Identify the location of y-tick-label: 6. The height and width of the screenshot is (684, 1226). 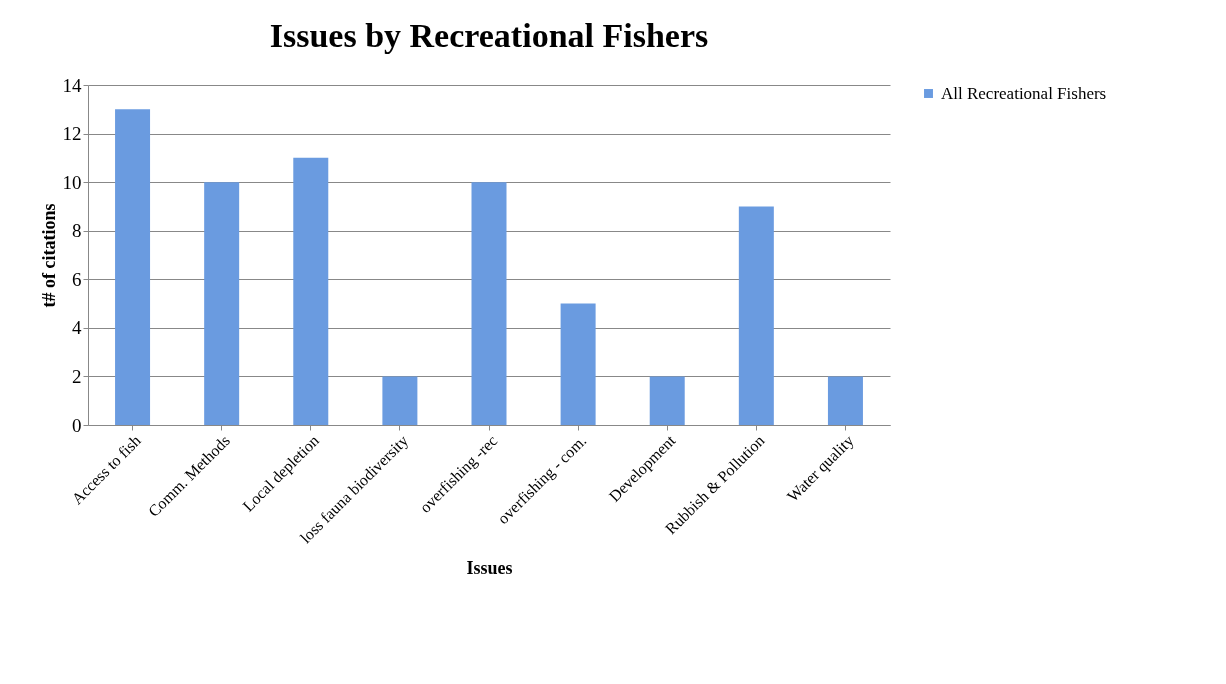
(77, 279).